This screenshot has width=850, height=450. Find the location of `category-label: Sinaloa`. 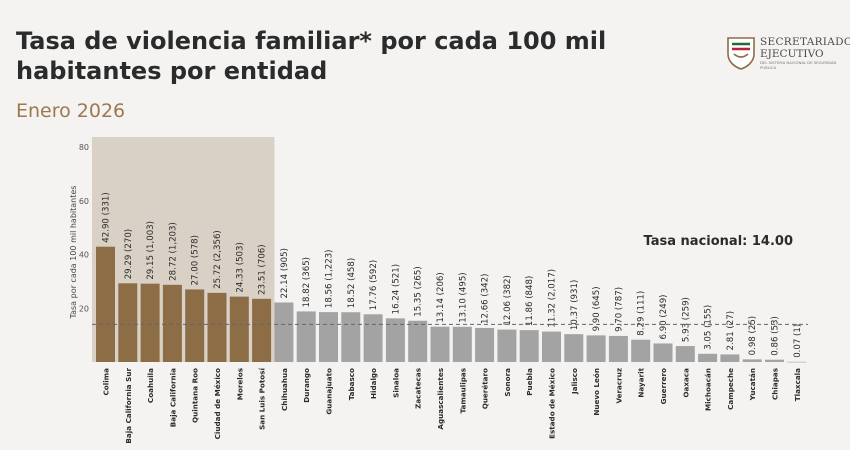

category-label: Sinaloa is located at coordinates (395, 383).